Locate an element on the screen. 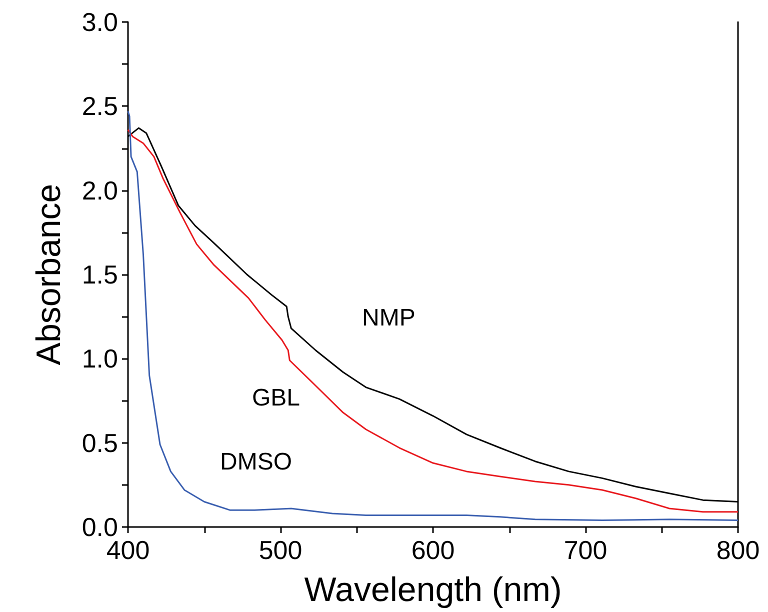 The width and height of the screenshot is (768, 612). y-tick-label: 2.0 is located at coordinates (100, 190).